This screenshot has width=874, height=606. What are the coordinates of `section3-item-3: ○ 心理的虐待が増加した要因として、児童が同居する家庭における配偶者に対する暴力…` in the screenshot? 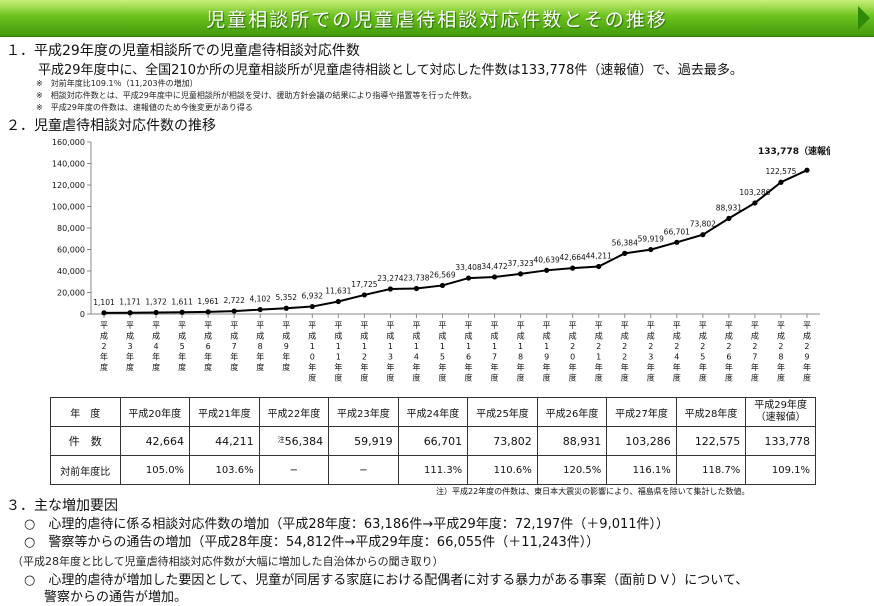 It's located at (386, 580).